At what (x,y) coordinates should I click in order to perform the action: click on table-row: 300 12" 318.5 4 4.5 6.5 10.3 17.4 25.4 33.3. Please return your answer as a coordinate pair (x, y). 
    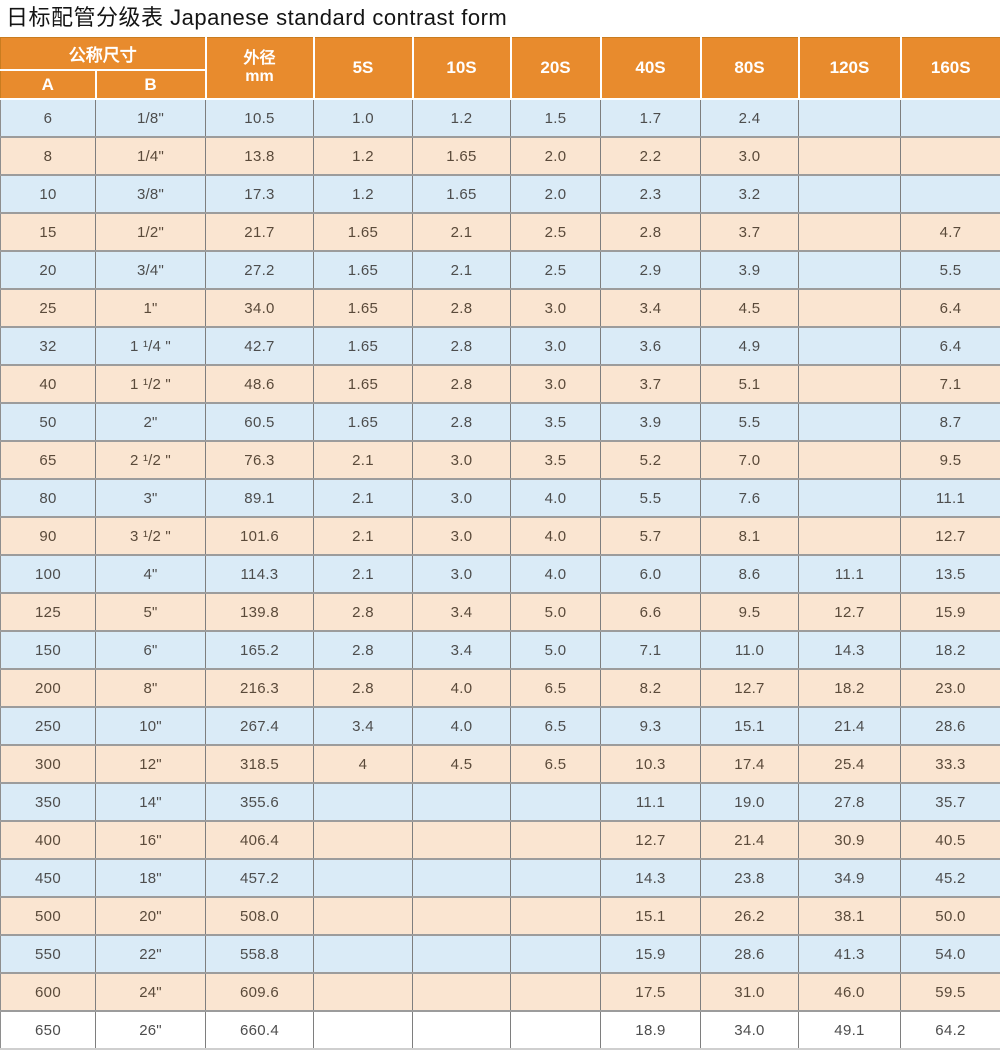
    Looking at the image, I should click on (500, 764).